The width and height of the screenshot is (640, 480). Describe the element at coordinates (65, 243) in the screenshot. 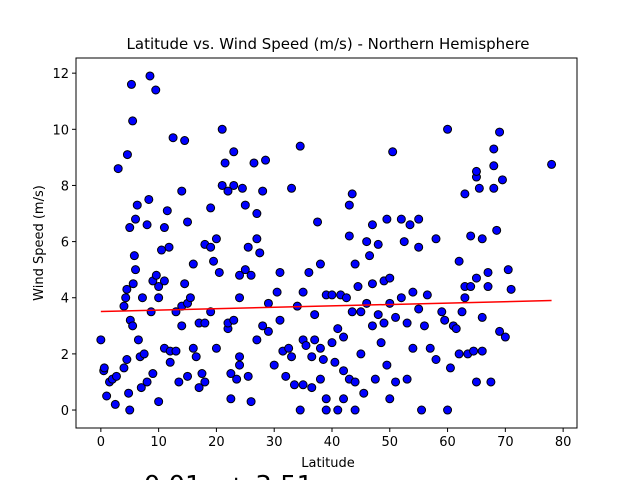

I see `y-tick-label: 6` at that location.